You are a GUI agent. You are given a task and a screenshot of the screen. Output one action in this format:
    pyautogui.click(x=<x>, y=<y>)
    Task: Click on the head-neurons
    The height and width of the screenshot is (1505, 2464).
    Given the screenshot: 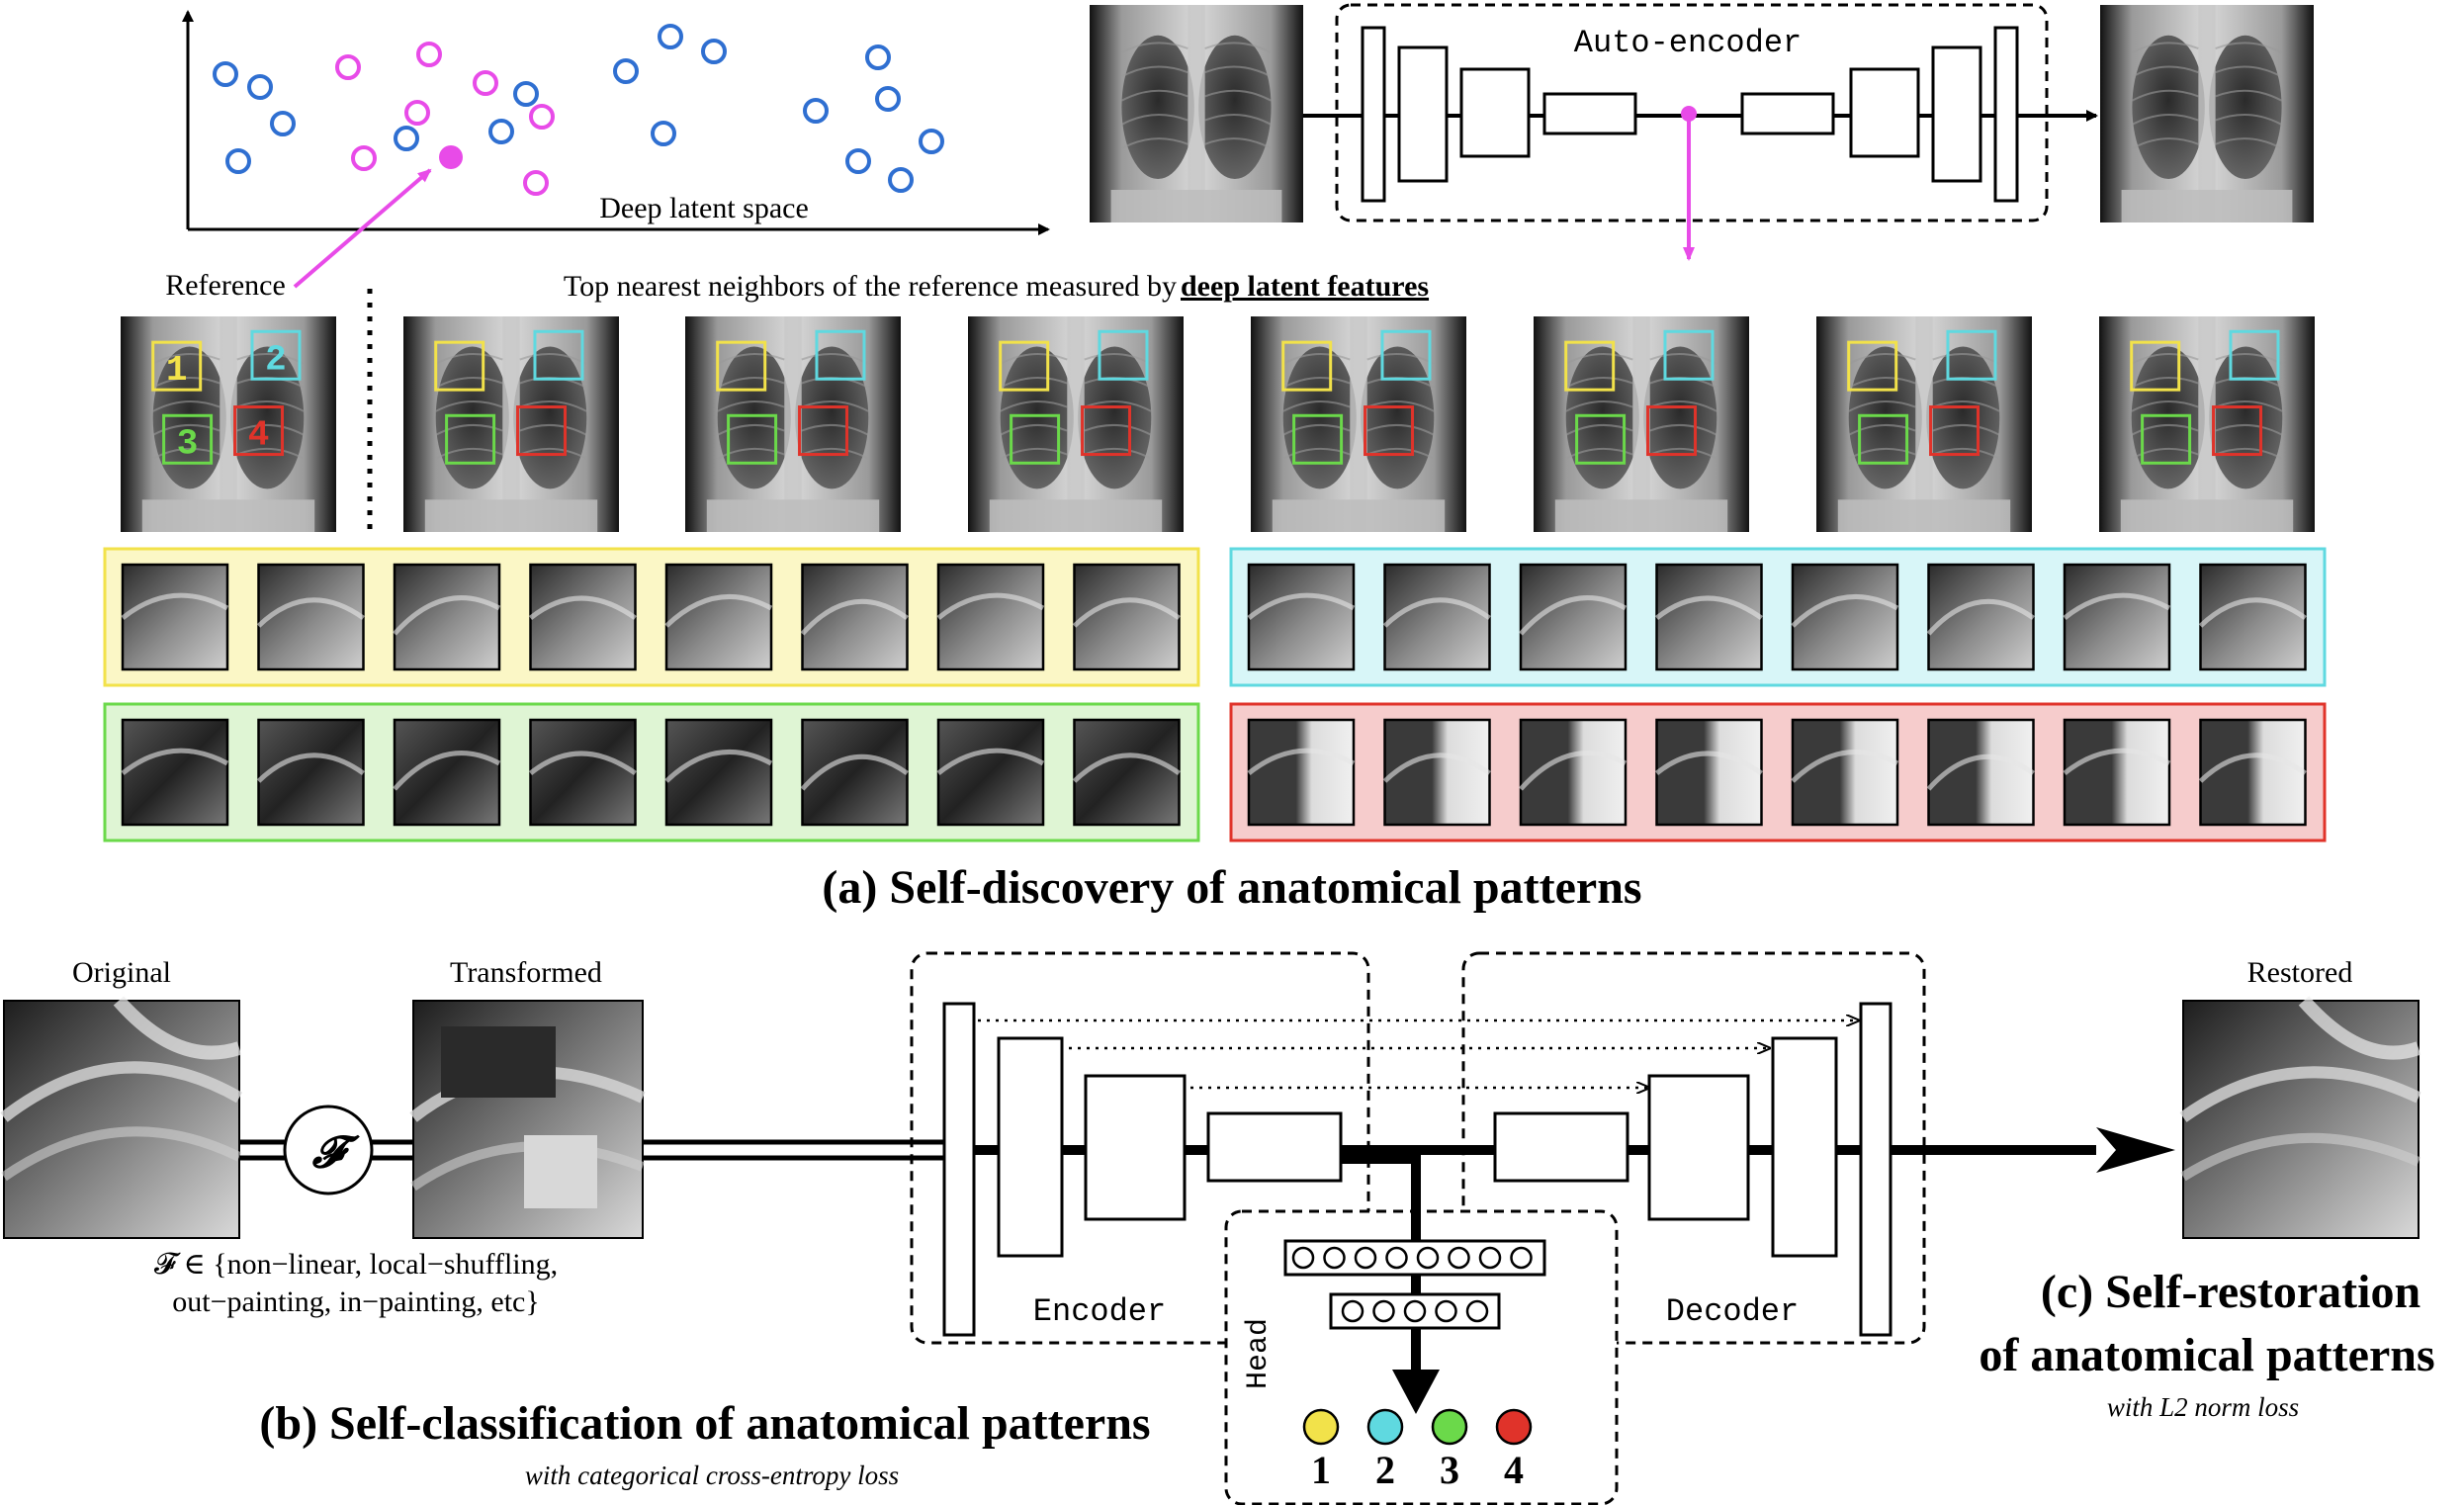 What is the action you would take?
    pyautogui.click(x=1412, y=1284)
    